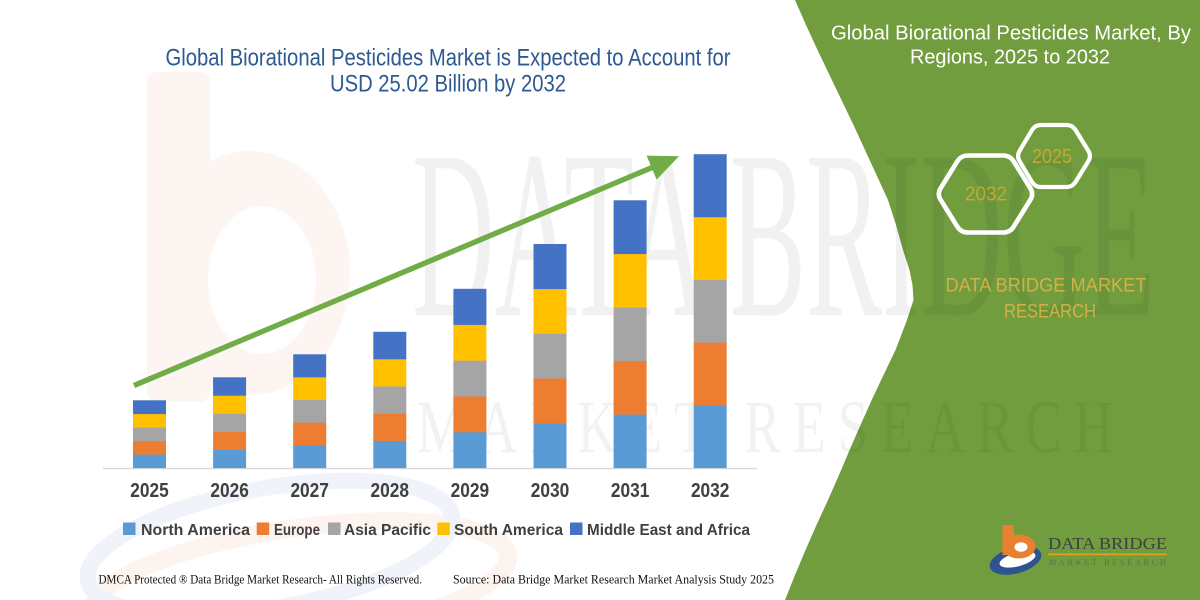 The height and width of the screenshot is (600, 1200). What do you see at coordinates (630, 491) in the screenshot?
I see `svg-text: 2031` at bounding box center [630, 491].